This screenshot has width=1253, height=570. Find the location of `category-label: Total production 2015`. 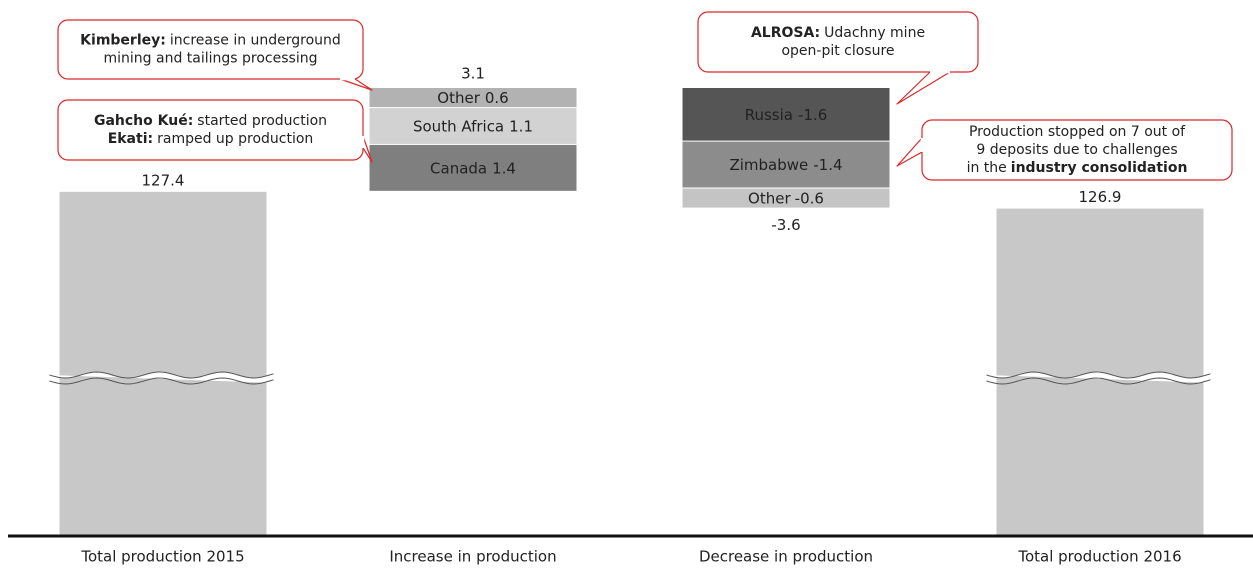

category-label: Total production 2015 is located at coordinates (162, 557).